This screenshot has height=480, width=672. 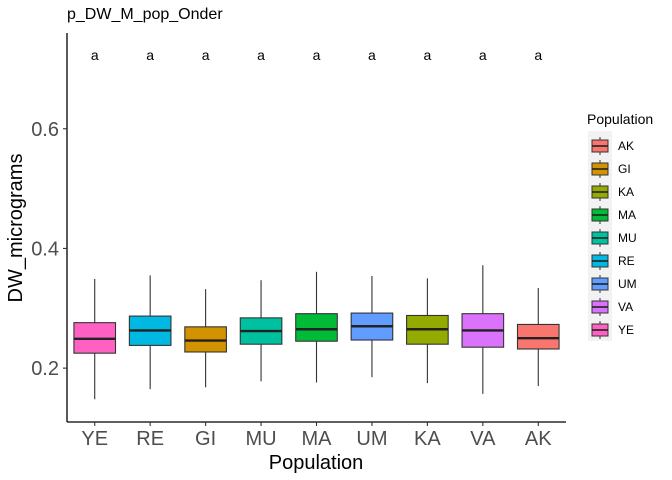 What do you see at coordinates (611, 169) in the screenshot?
I see `legend-item-GI: GI` at bounding box center [611, 169].